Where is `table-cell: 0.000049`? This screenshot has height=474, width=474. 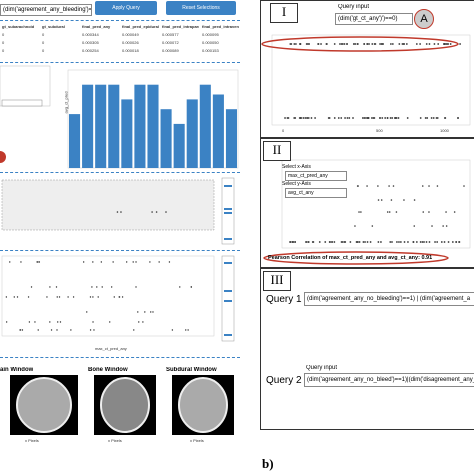
table-cell: 0.000049 is located at coordinates (130, 34).